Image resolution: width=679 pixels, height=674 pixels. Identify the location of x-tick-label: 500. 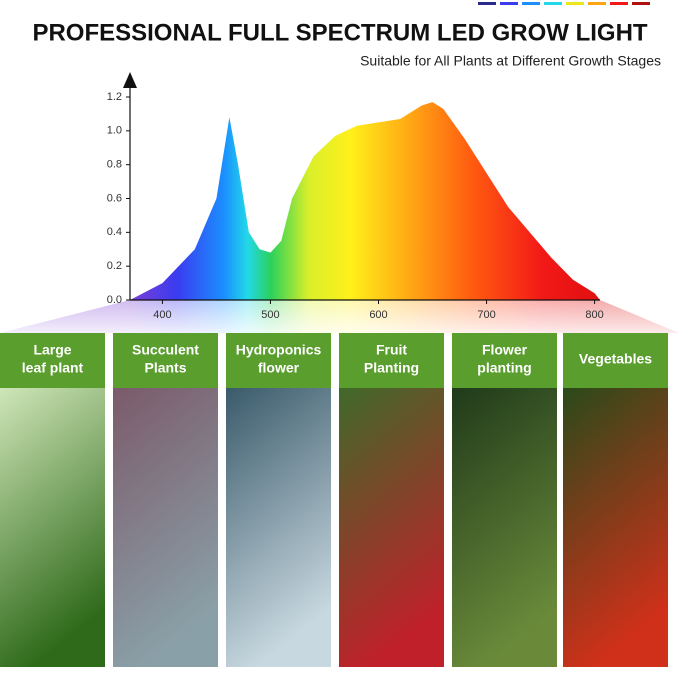
(270, 315).